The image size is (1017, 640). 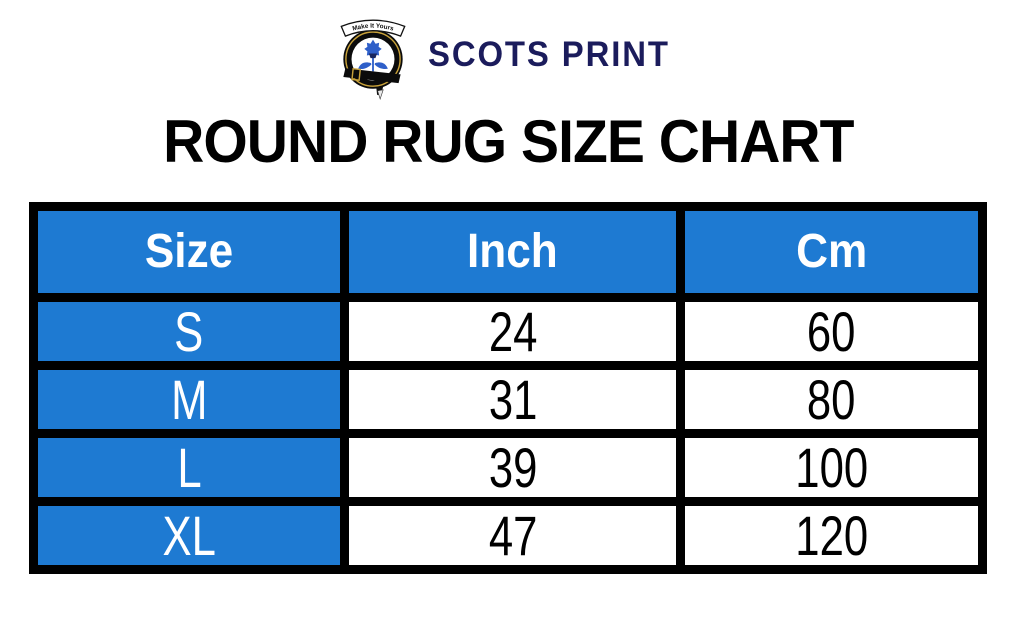 I want to click on clan-crest-icon: Make It Yours, so click(x=373, y=55).